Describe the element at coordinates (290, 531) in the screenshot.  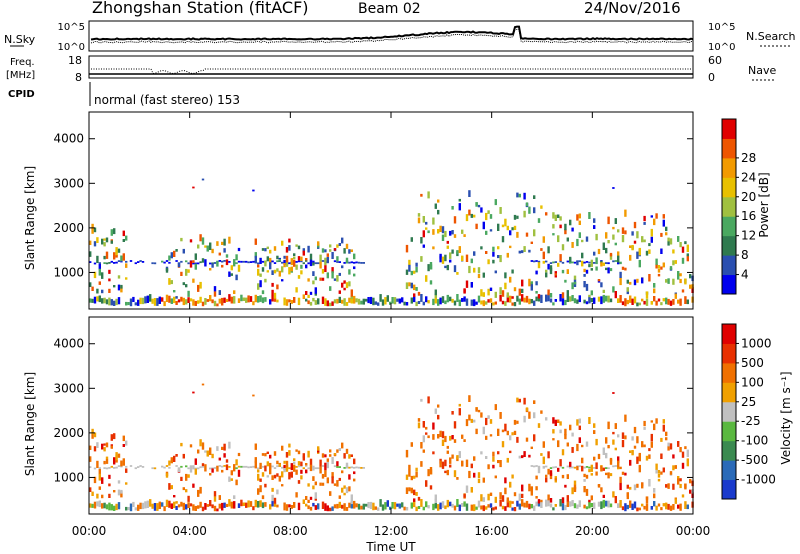
I see `x-tick-label: 08:00` at that location.